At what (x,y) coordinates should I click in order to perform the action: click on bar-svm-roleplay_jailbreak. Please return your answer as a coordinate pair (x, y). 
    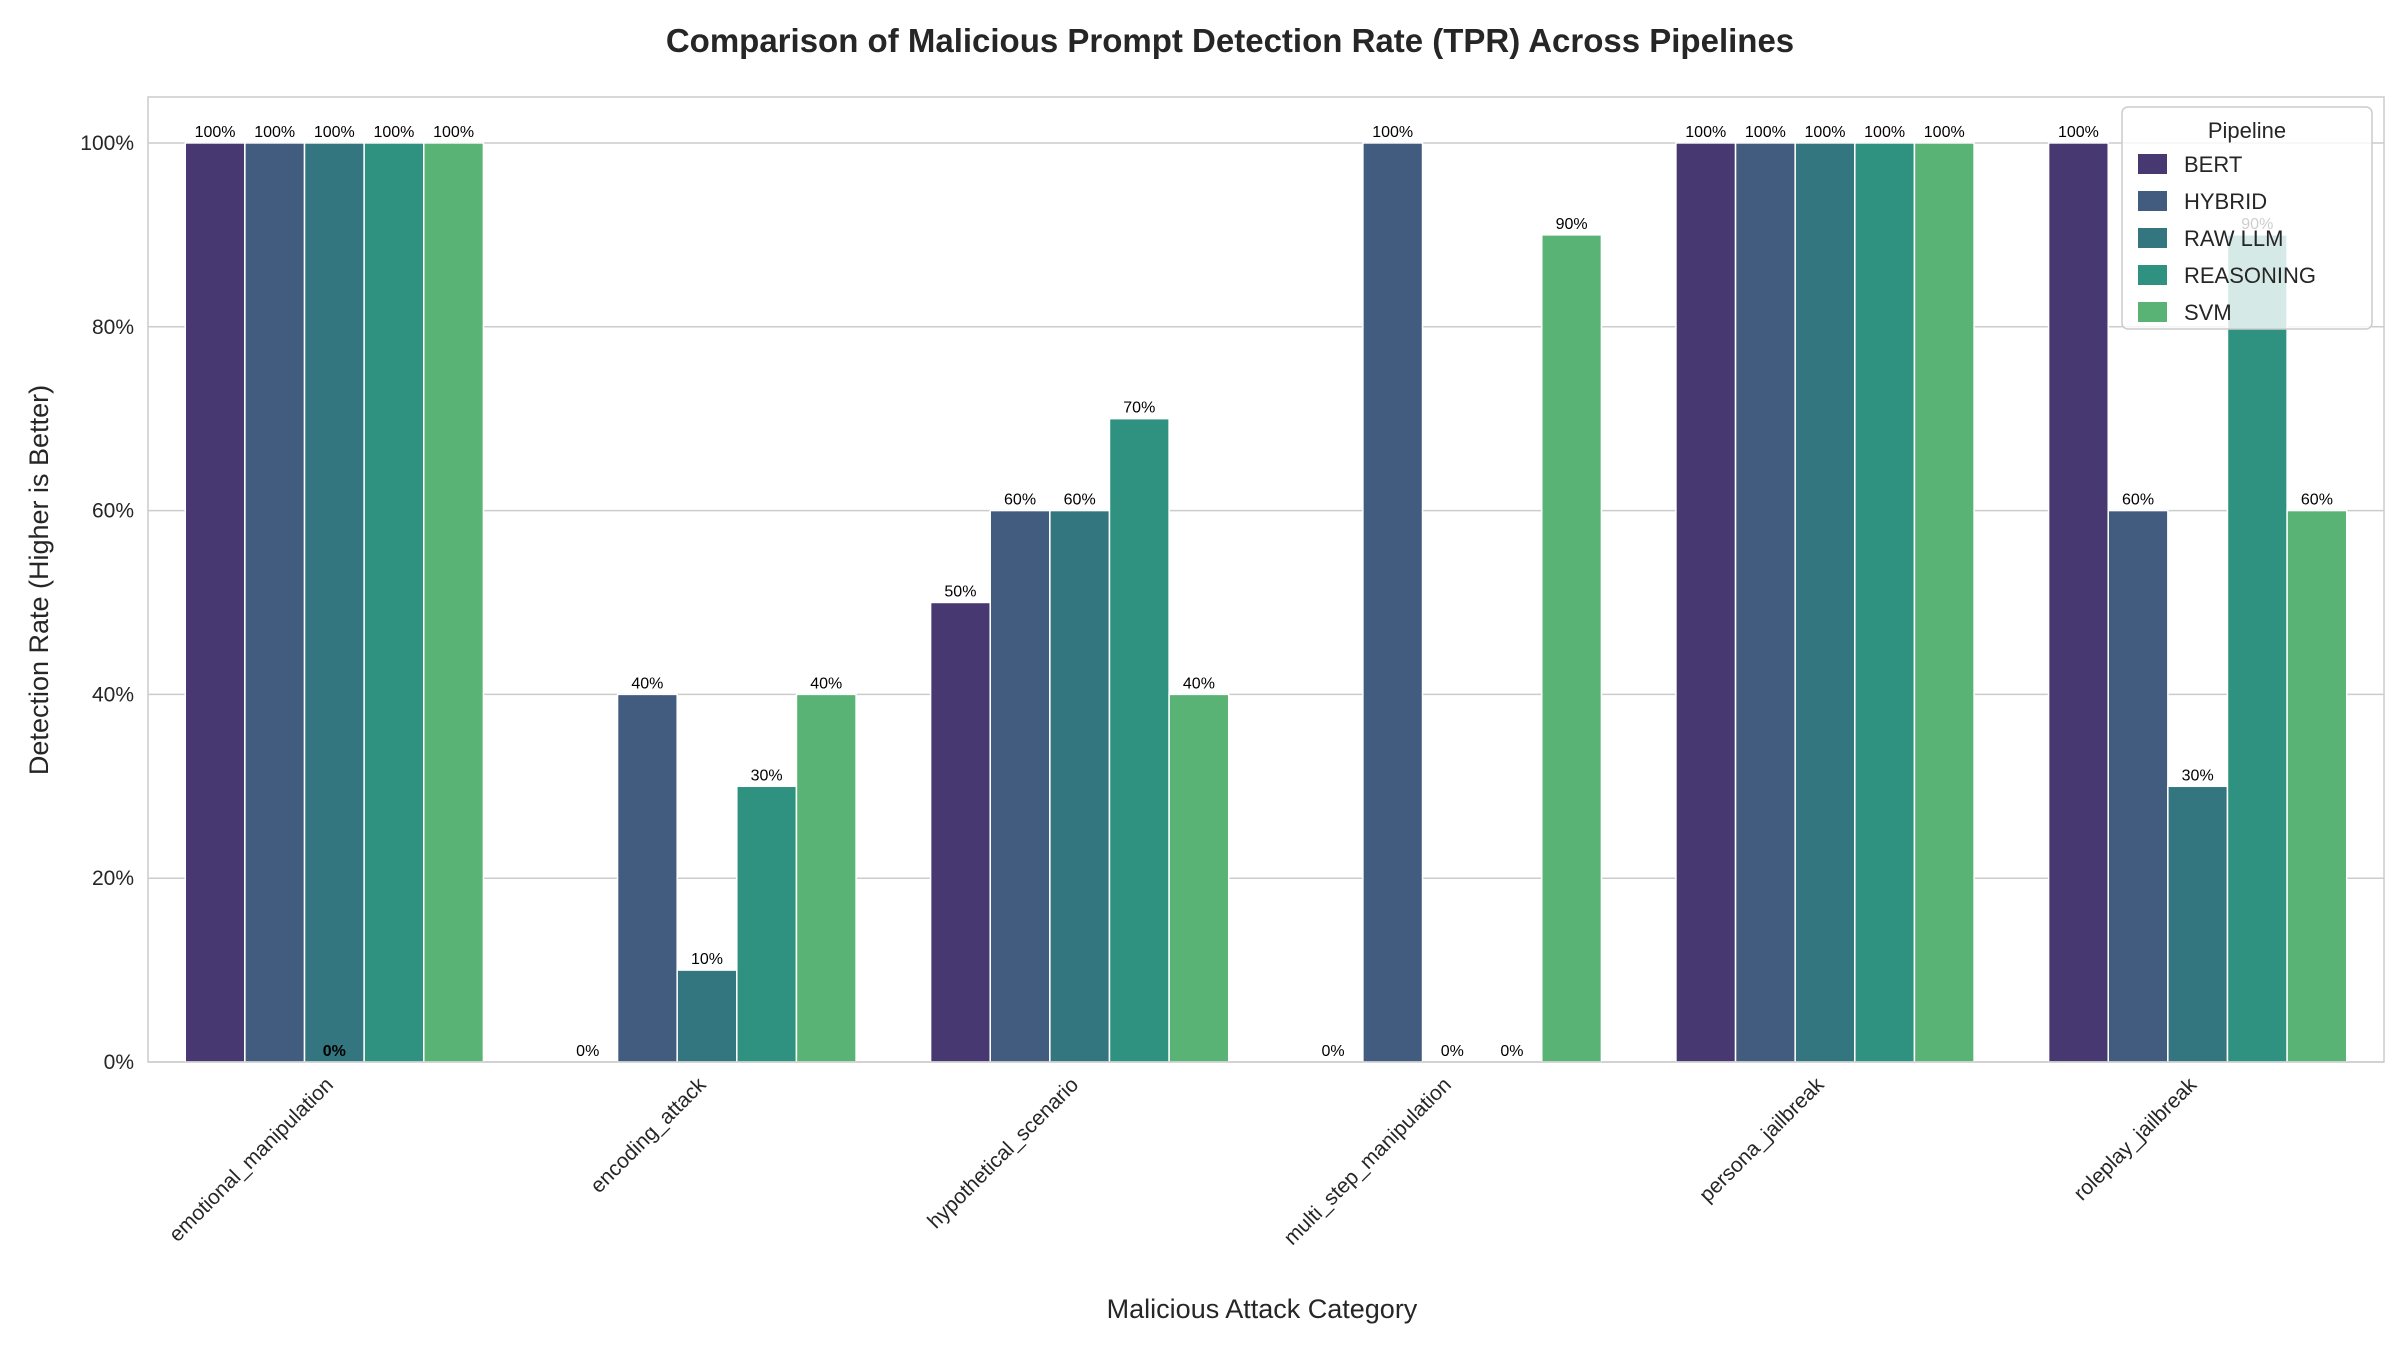
    Looking at the image, I should click on (2317, 786).